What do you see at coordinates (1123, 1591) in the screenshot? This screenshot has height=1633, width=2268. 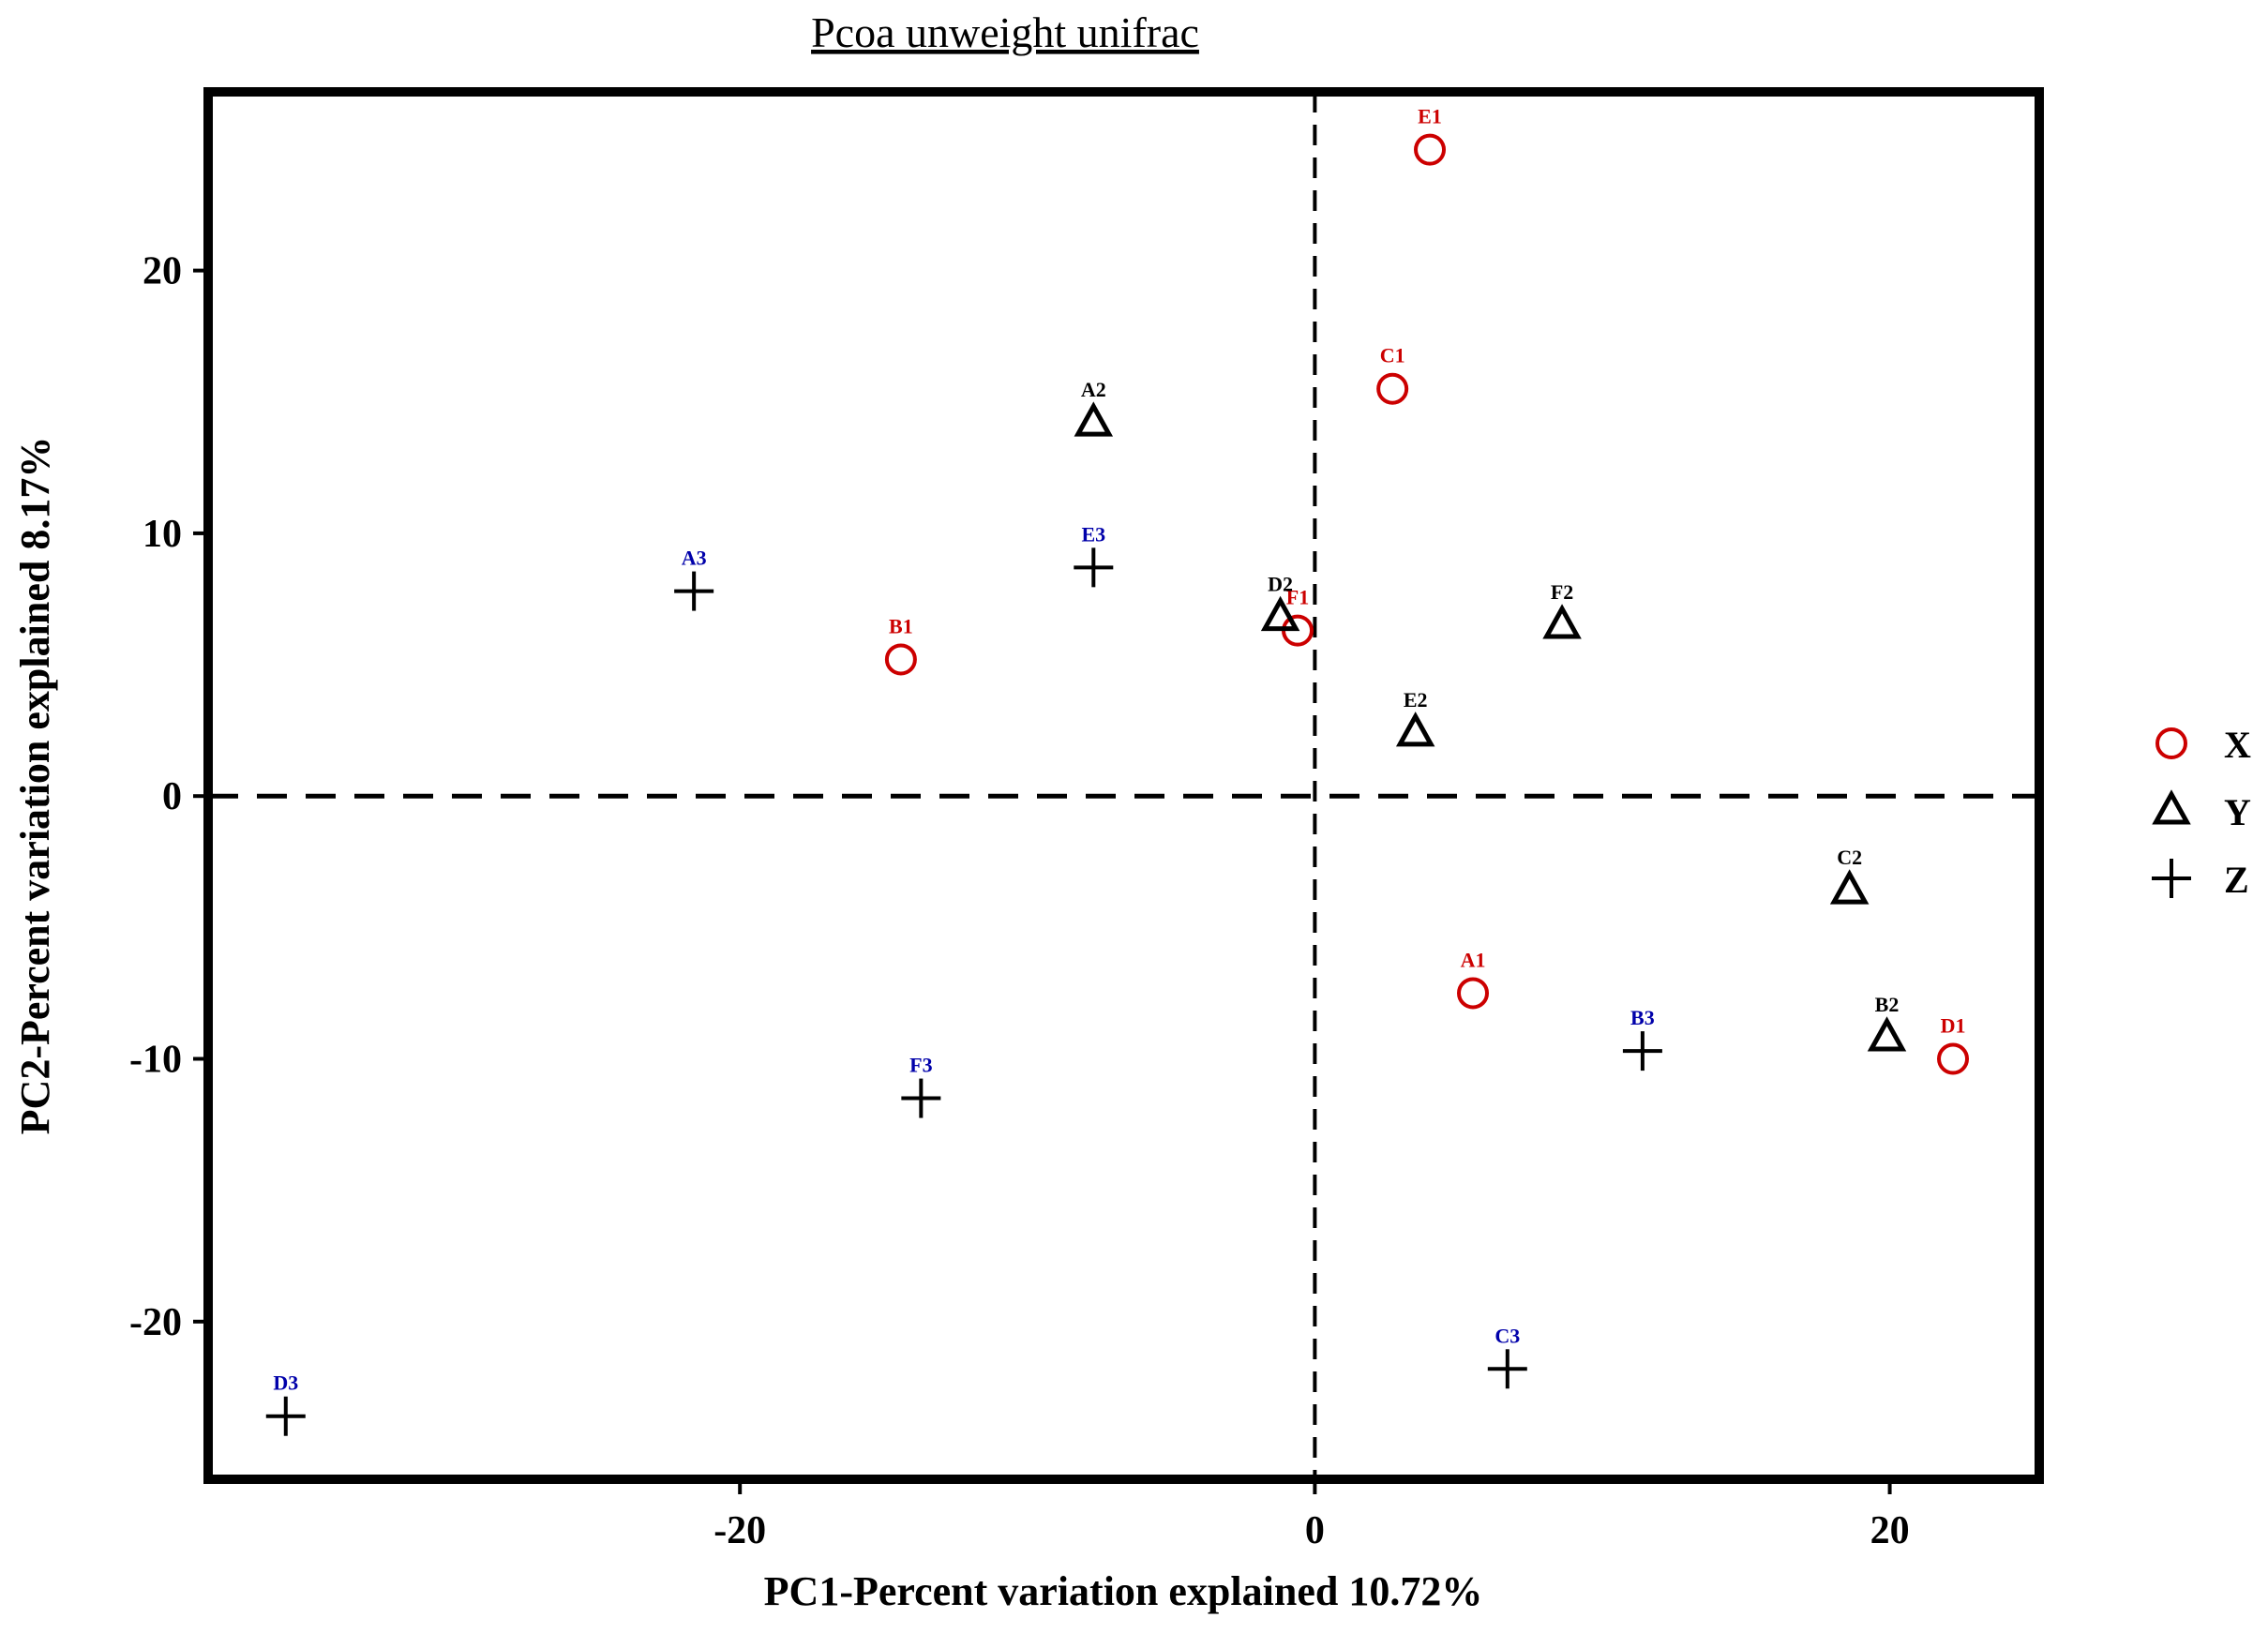 I see `x-axis-label: PC1-Percent variation explained 10.72%` at bounding box center [1123, 1591].